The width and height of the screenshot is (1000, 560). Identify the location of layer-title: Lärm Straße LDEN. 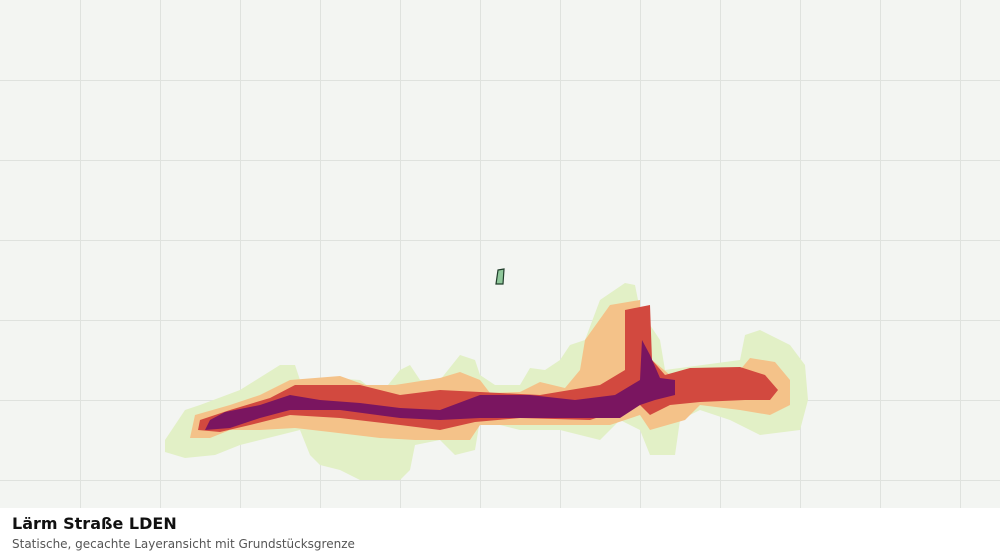
(94, 523).